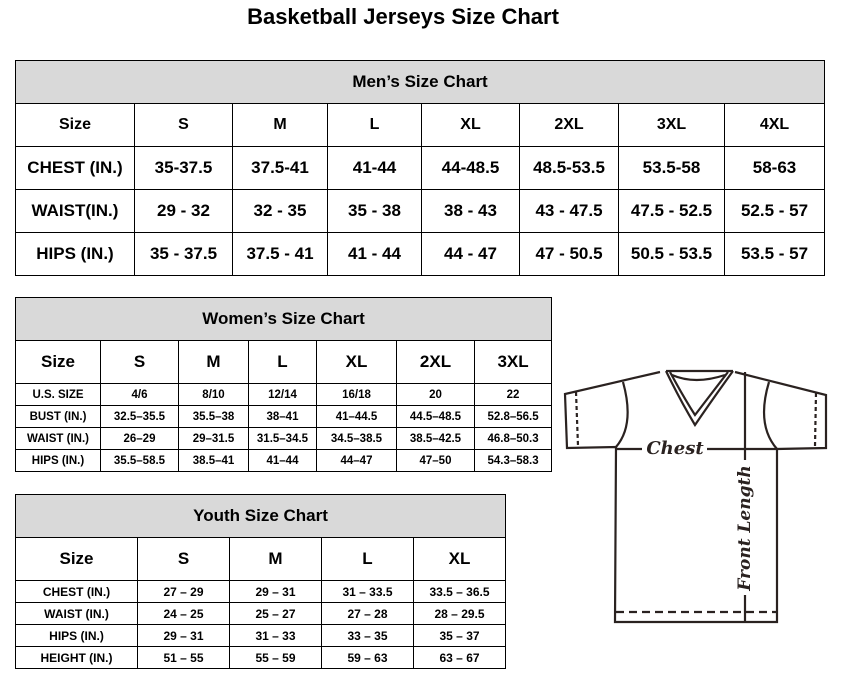  I want to click on table-cell: 41-44, so click(374, 168).